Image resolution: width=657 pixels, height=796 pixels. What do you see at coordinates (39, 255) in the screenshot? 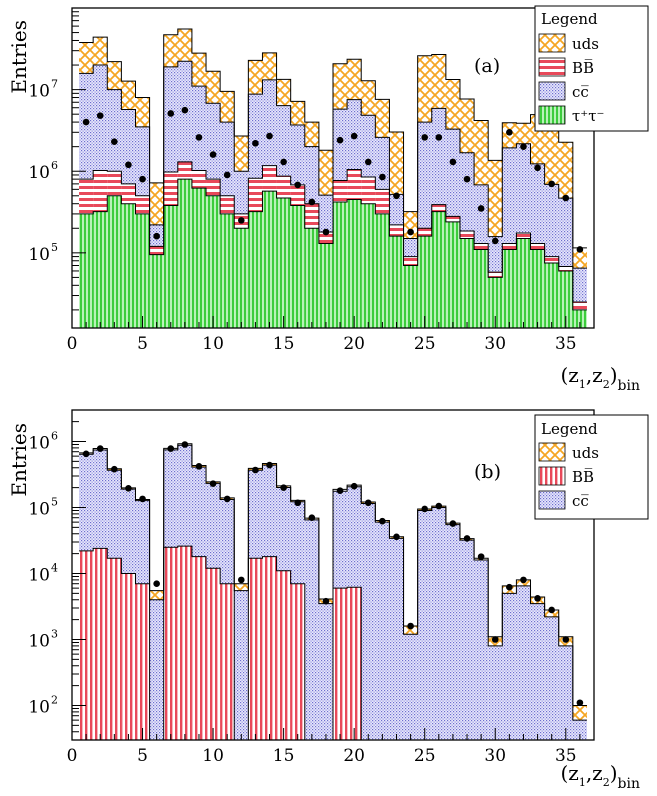
I see `ytick-label-a-5: 10` at bounding box center [39, 255].